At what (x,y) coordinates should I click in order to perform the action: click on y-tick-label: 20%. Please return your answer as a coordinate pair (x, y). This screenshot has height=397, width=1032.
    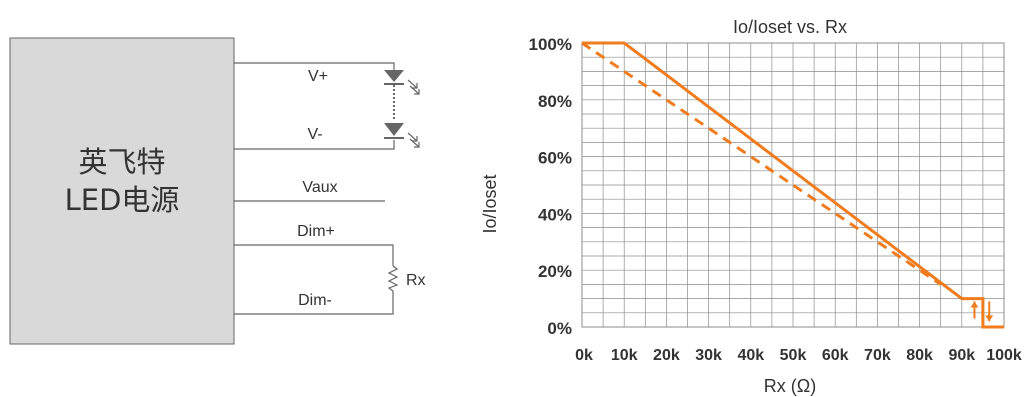
    Looking at the image, I should click on (555, 271).